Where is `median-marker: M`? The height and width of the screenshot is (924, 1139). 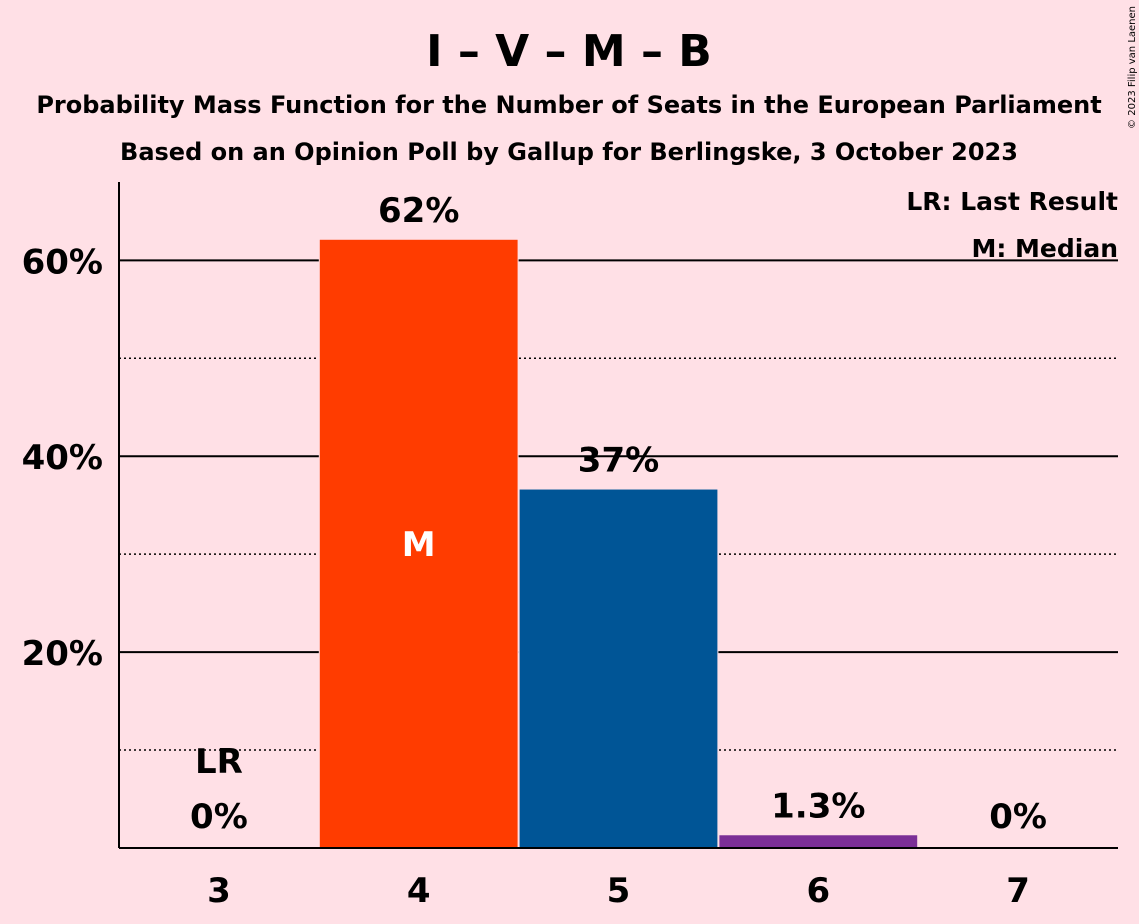 median-marker: M is located at coordinates (419, 545).